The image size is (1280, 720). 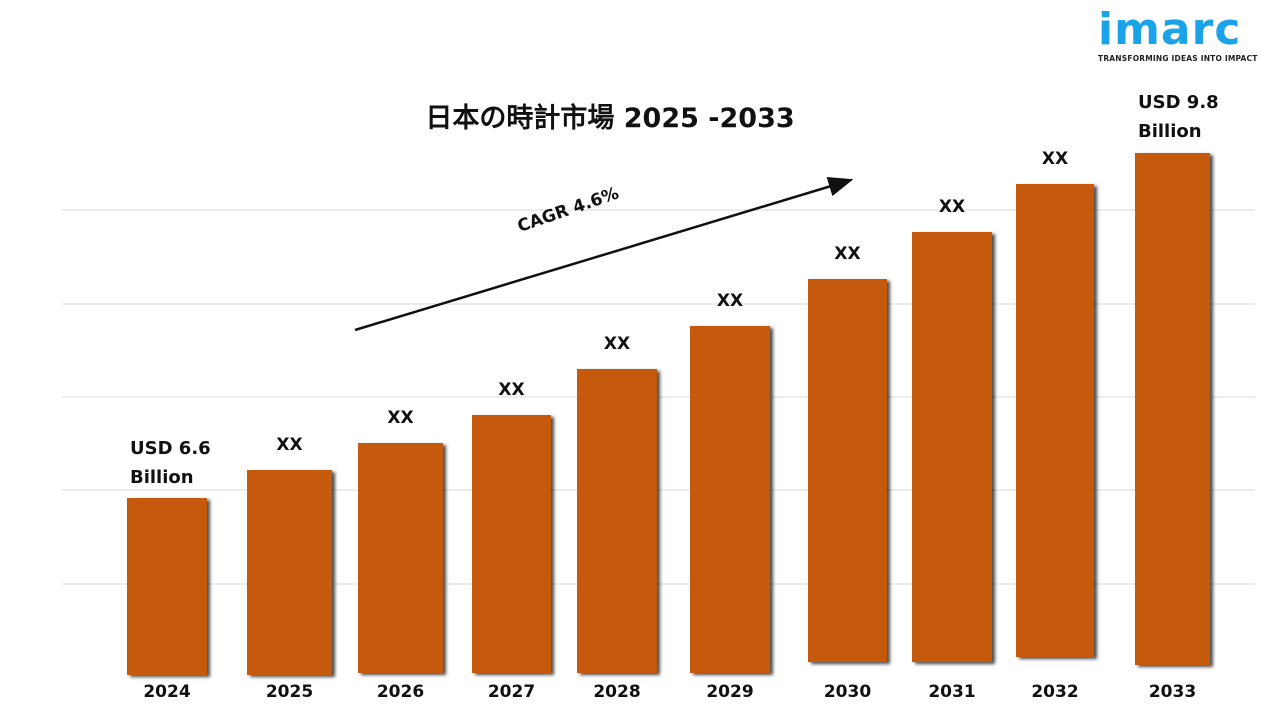 I want to click on bar-2032, so click(x=1055, y=420).